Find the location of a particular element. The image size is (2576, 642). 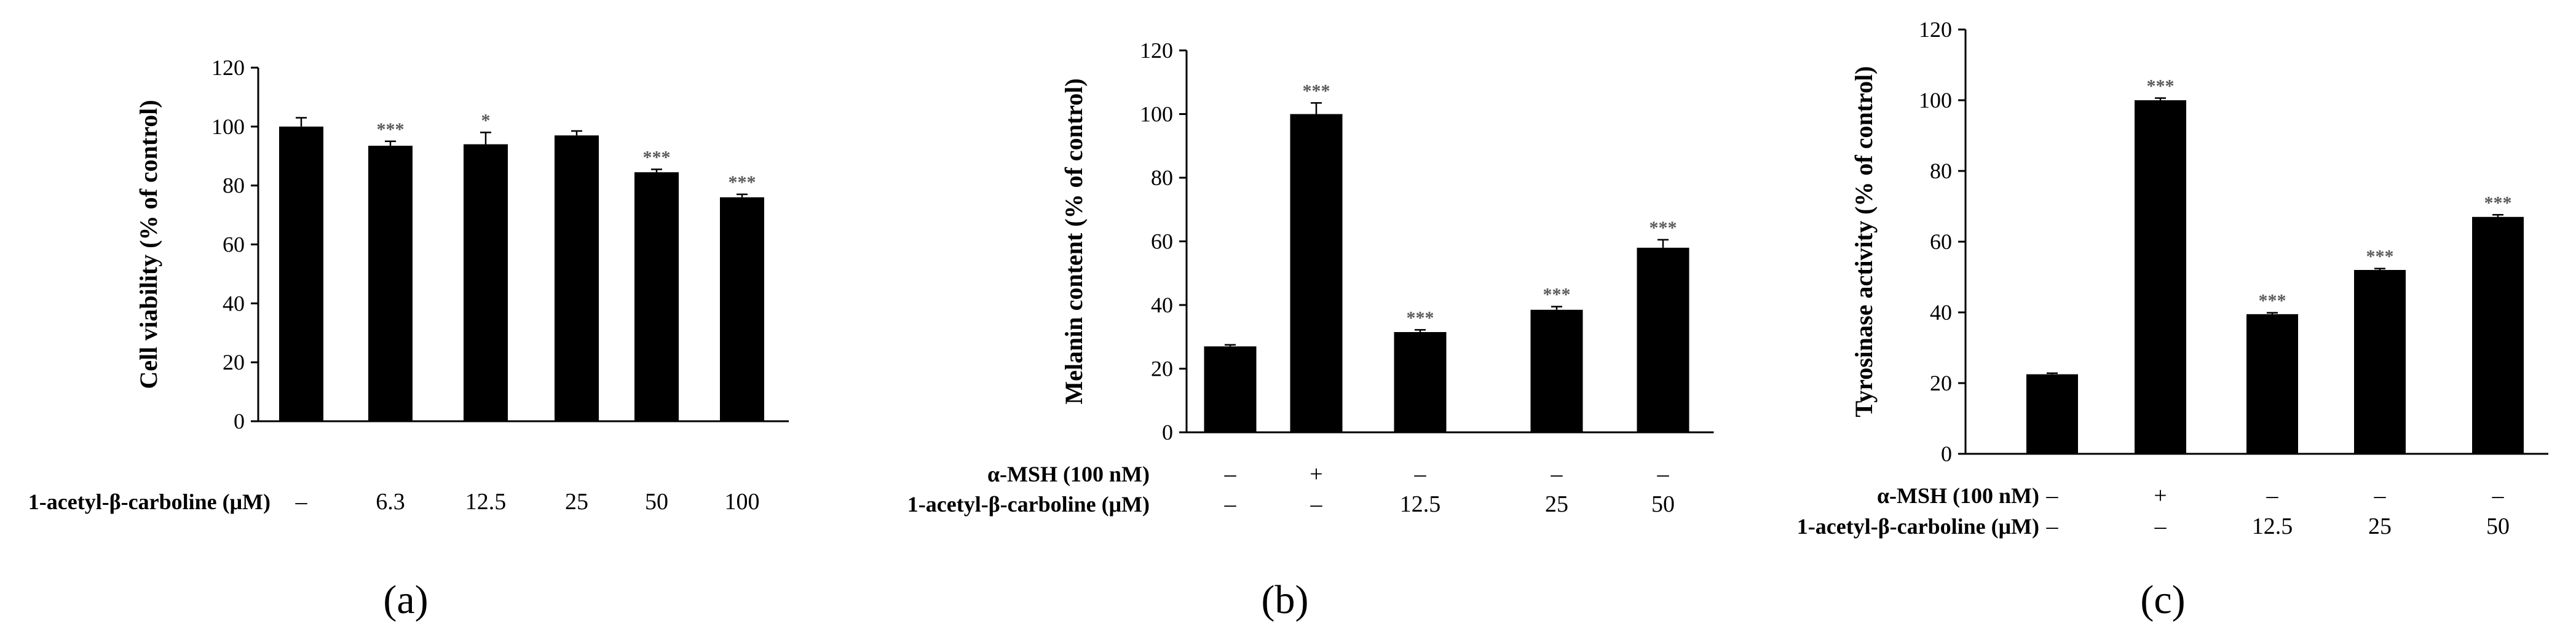

x-tick-label: 100 is located at coordinates (742, 502).